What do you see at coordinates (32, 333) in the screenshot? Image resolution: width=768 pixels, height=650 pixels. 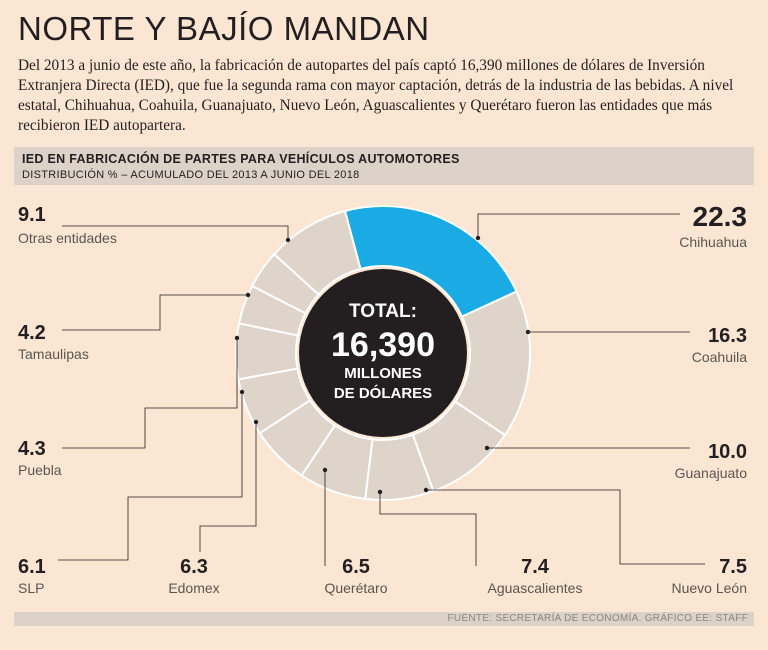 I see `slice-value-label: 4.2` at bounding box center [32, 333].